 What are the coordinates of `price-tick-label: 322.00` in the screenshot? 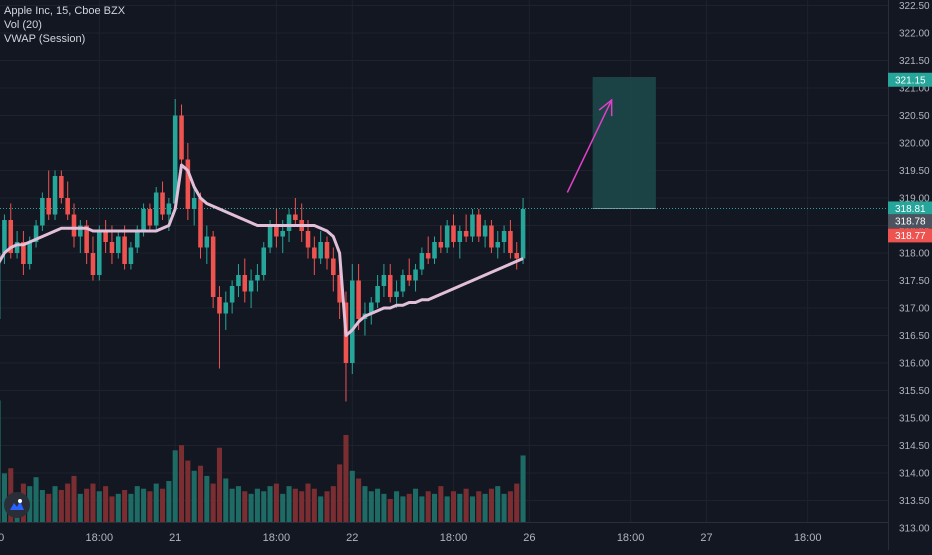 It's located at (914, 34).